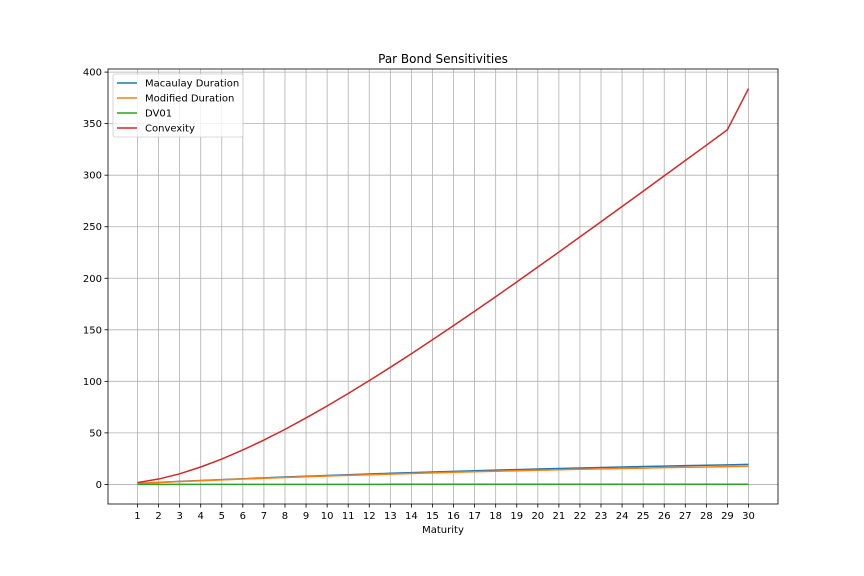 This screenshot has height=576, width=864. What do you see at coordinates (170, 129) in the screenshot?
I see `legend-label: Convexity` at bounding box center [170, 129].